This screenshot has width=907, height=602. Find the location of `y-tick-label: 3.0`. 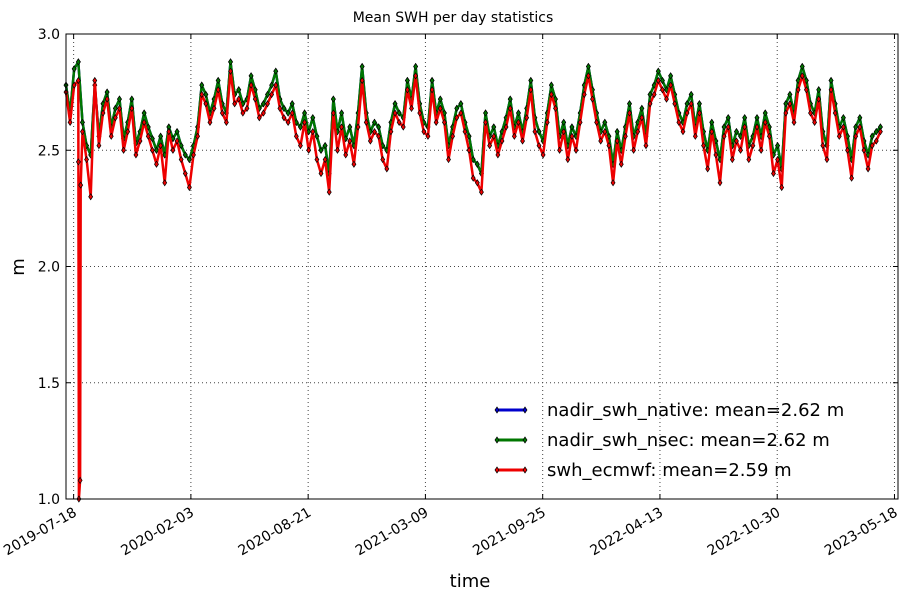

y-tick-label: 3.0 is located at coordinates (49, 35).